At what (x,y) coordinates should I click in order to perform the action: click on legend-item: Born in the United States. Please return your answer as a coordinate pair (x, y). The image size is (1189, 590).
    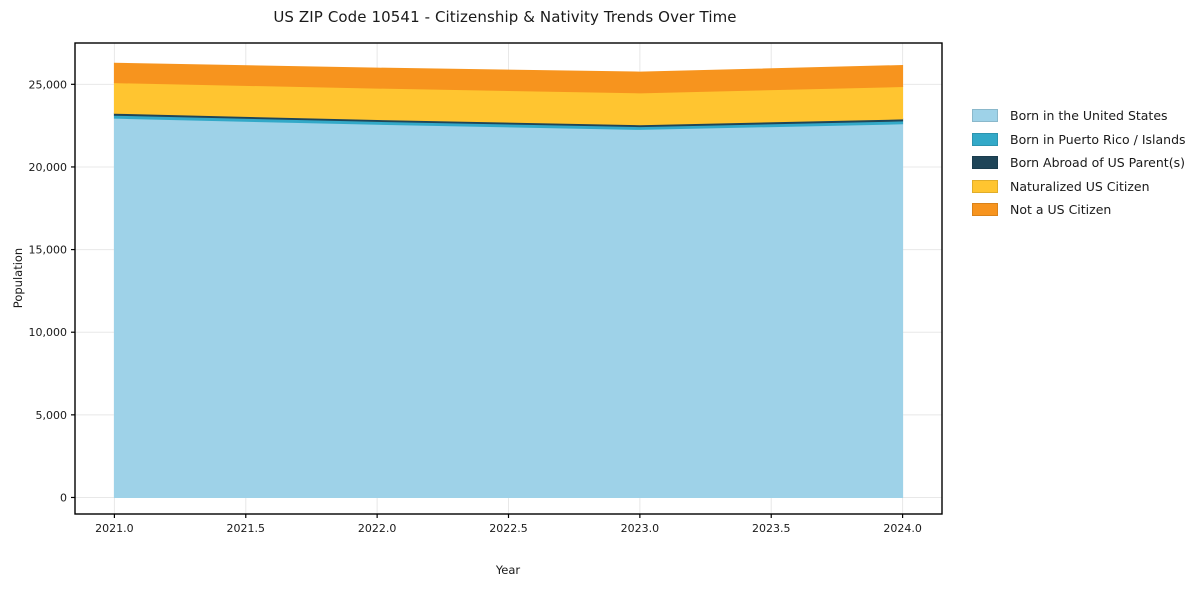
    Looking at the image, I should click on (1077, 116).